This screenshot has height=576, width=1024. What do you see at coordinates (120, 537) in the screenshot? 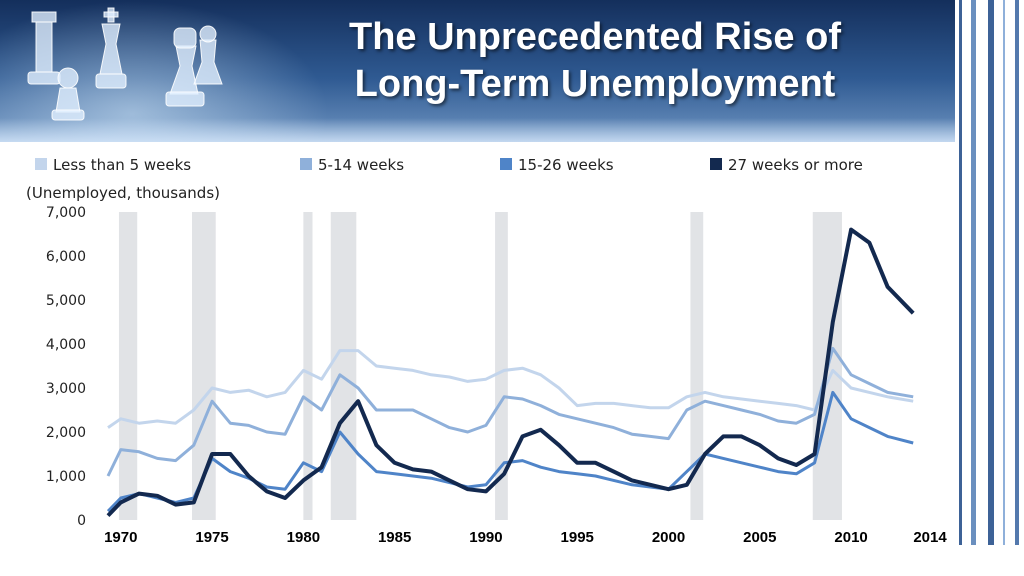
I see `x-tick-label: 1970` at bounding box center [120, 537].